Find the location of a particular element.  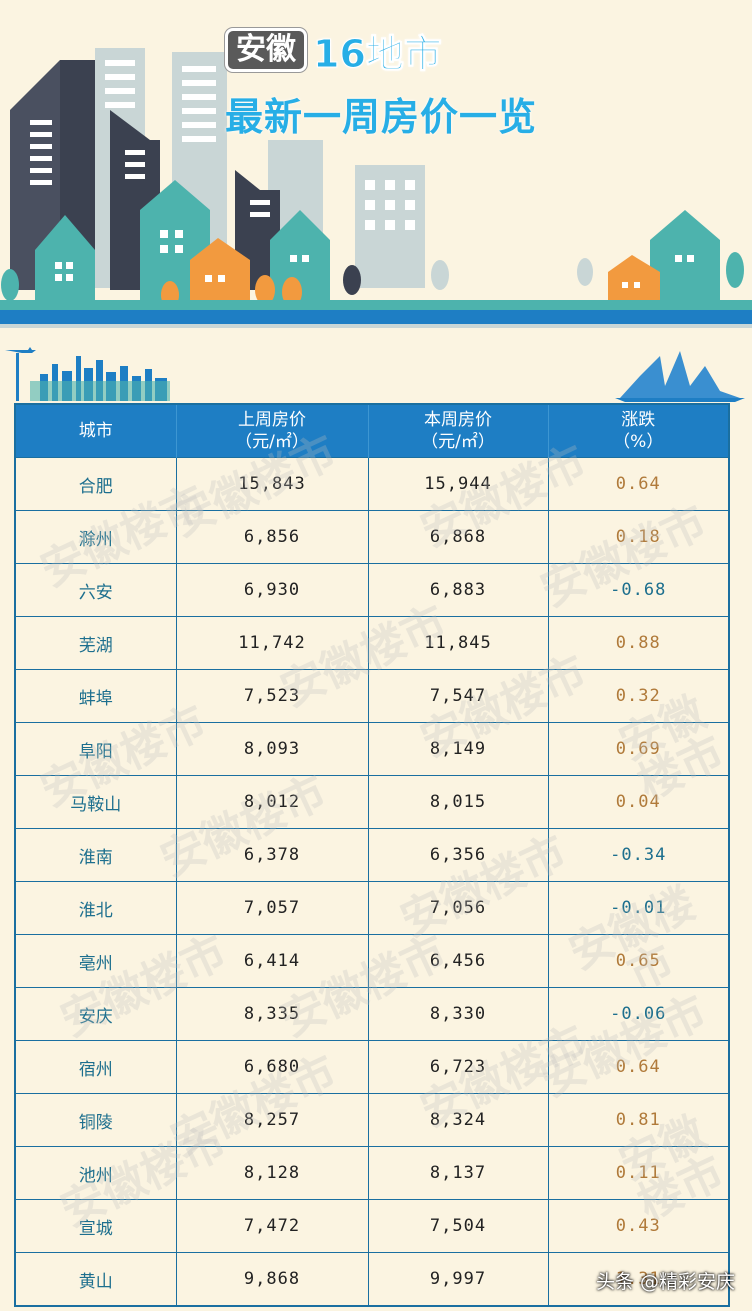

city-cell: 芜湖 is located at coordinates (96, 643).